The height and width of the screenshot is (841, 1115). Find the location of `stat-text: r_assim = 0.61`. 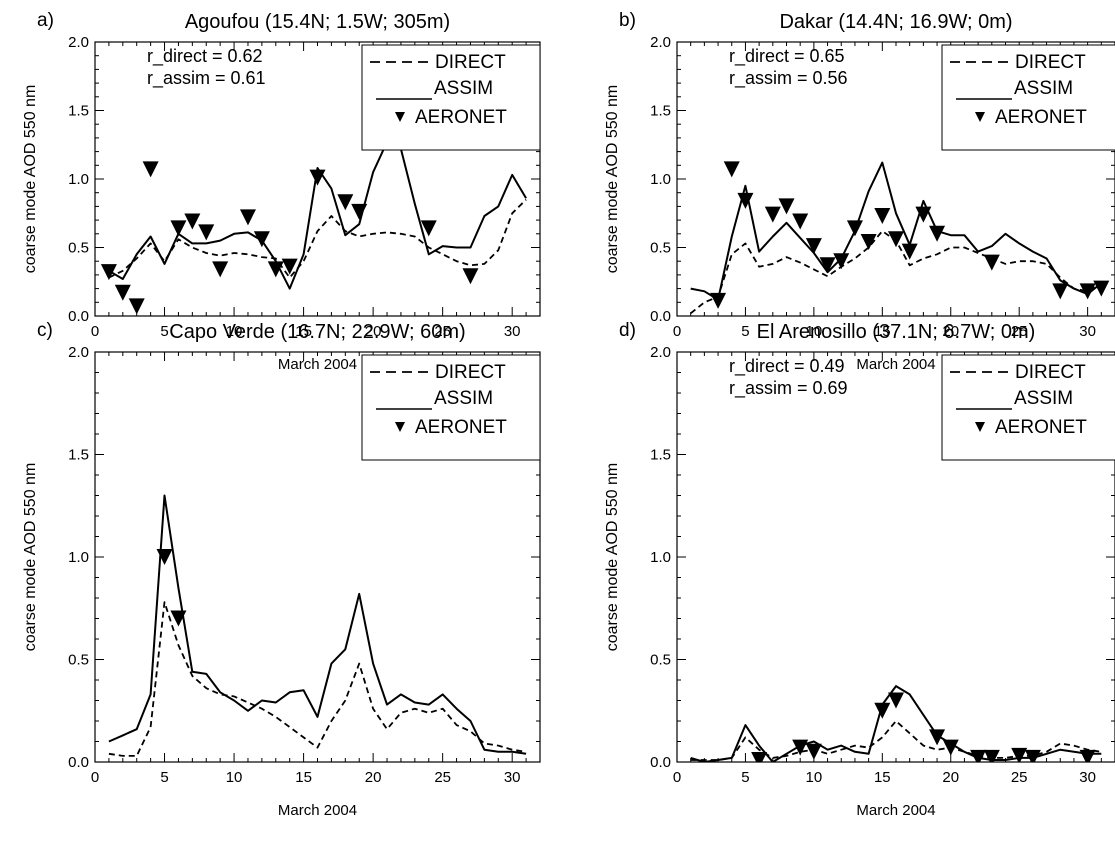

stat-text: r_assim = 0.61 is located at coordinates (206, 78).